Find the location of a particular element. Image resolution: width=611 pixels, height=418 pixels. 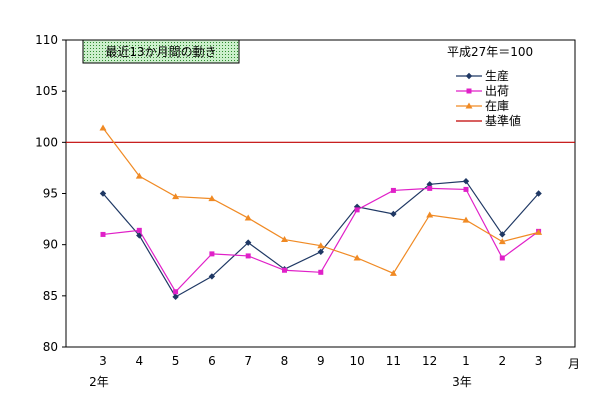

x-tick-label: 4 is located at coordinates (139, 361).